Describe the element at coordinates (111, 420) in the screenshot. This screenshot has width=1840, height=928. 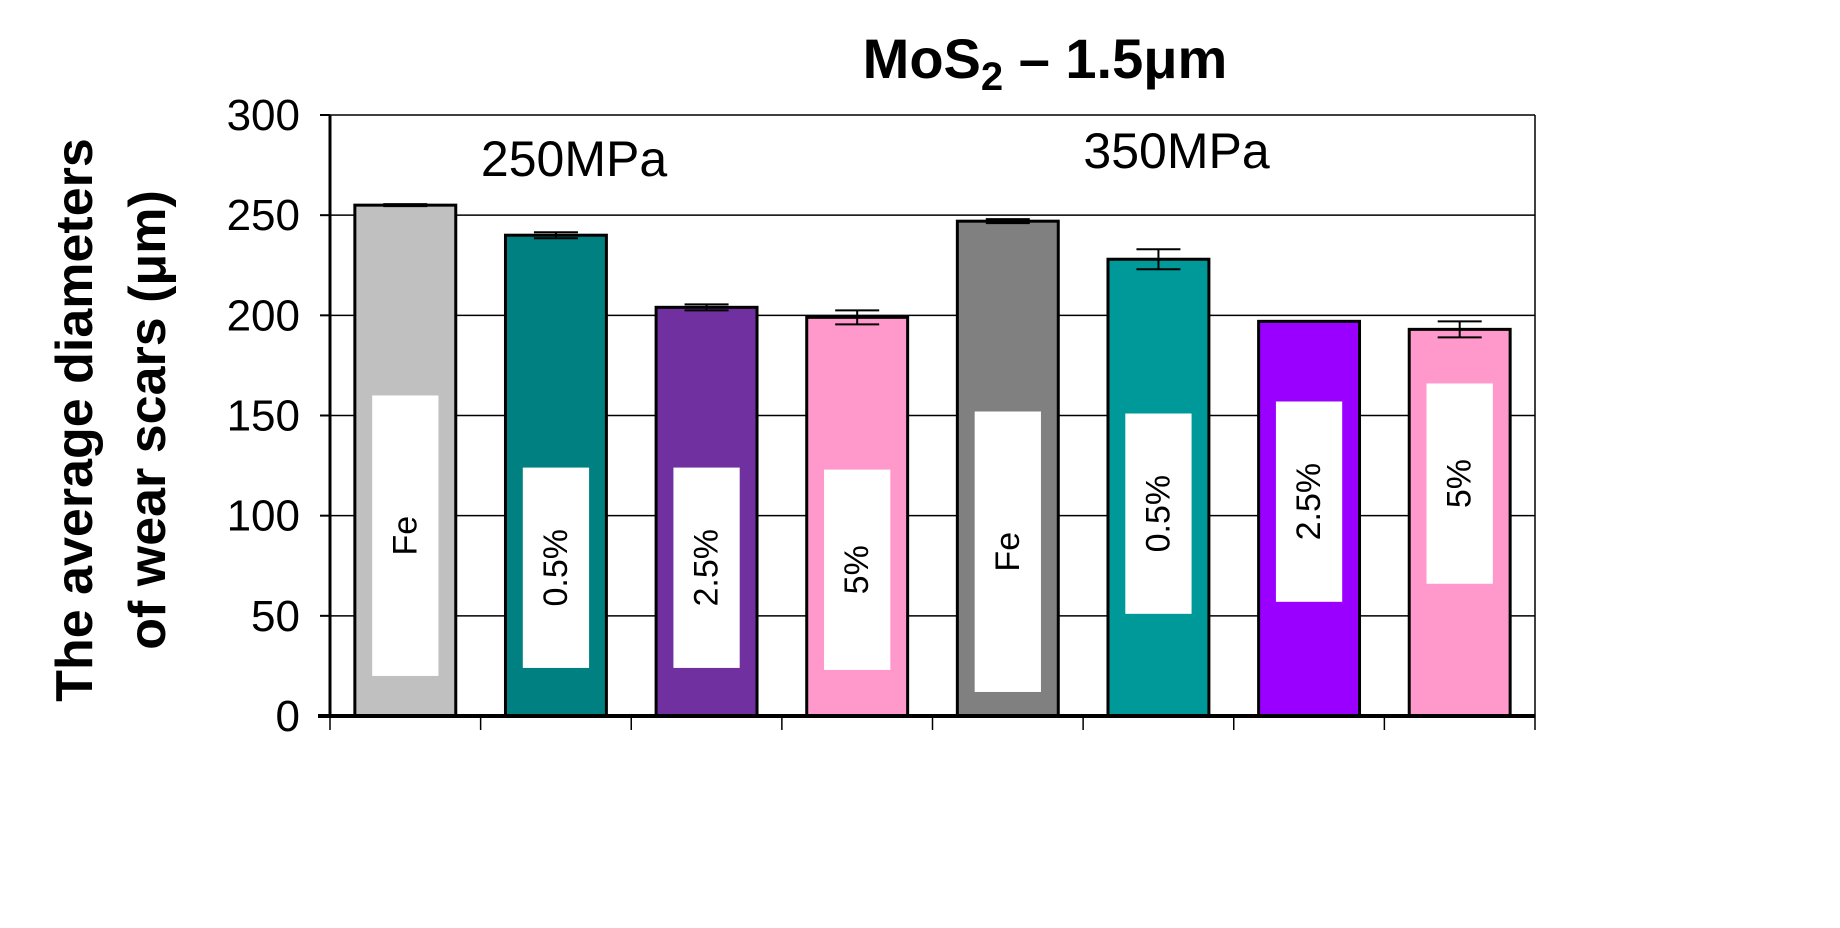
I see `y-axis-label: The average diameters of wear scars (μm)` at that location.